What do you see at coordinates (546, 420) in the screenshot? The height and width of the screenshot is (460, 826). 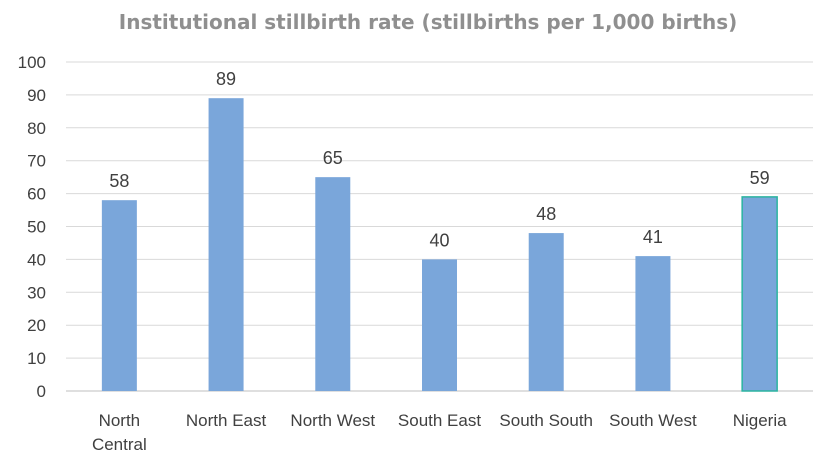 I see `x-tick-label: South South` at bounding box center [546, 420].